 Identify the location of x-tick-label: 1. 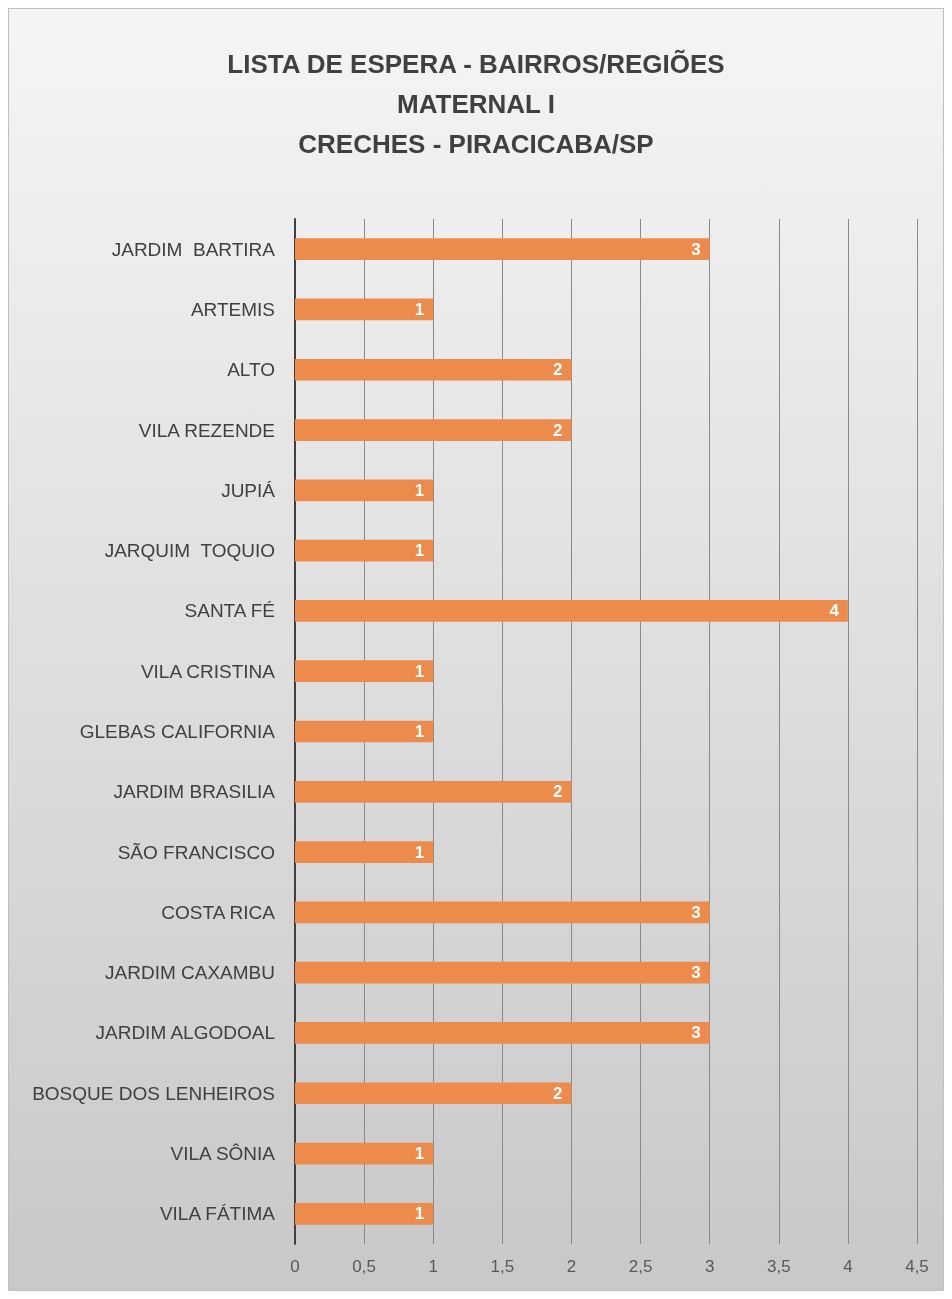
(433, 1266).